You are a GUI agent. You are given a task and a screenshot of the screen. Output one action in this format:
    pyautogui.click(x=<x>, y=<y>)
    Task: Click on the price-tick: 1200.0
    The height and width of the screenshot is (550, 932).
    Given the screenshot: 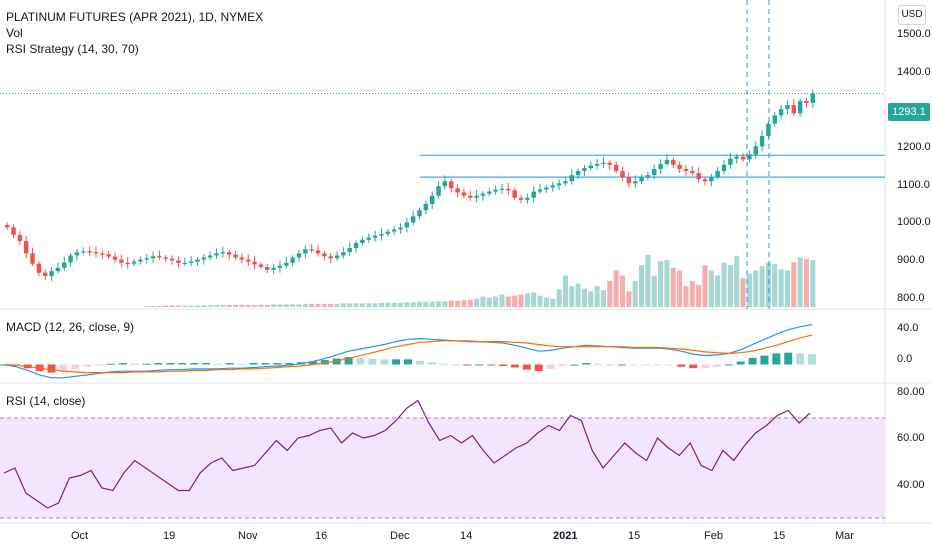 What is the action you would take?
    pyautogui.click(x=914, y=147)
    